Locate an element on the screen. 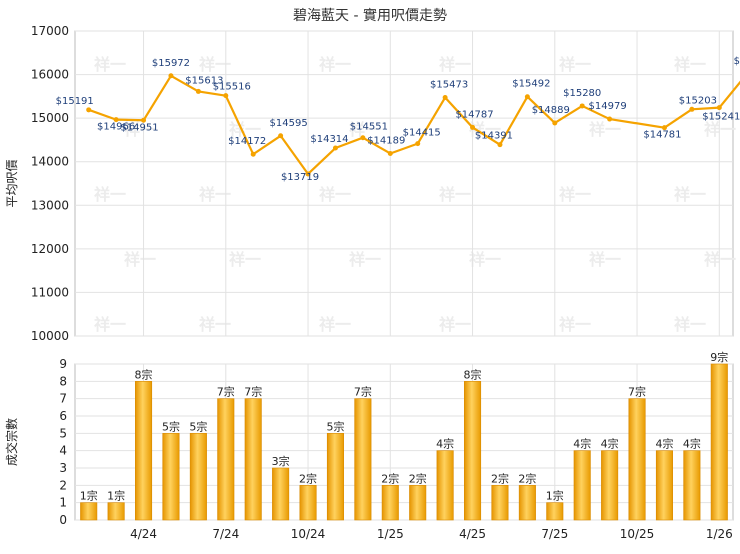  price-data-label: $14314 is located at coordinates (329, 139).